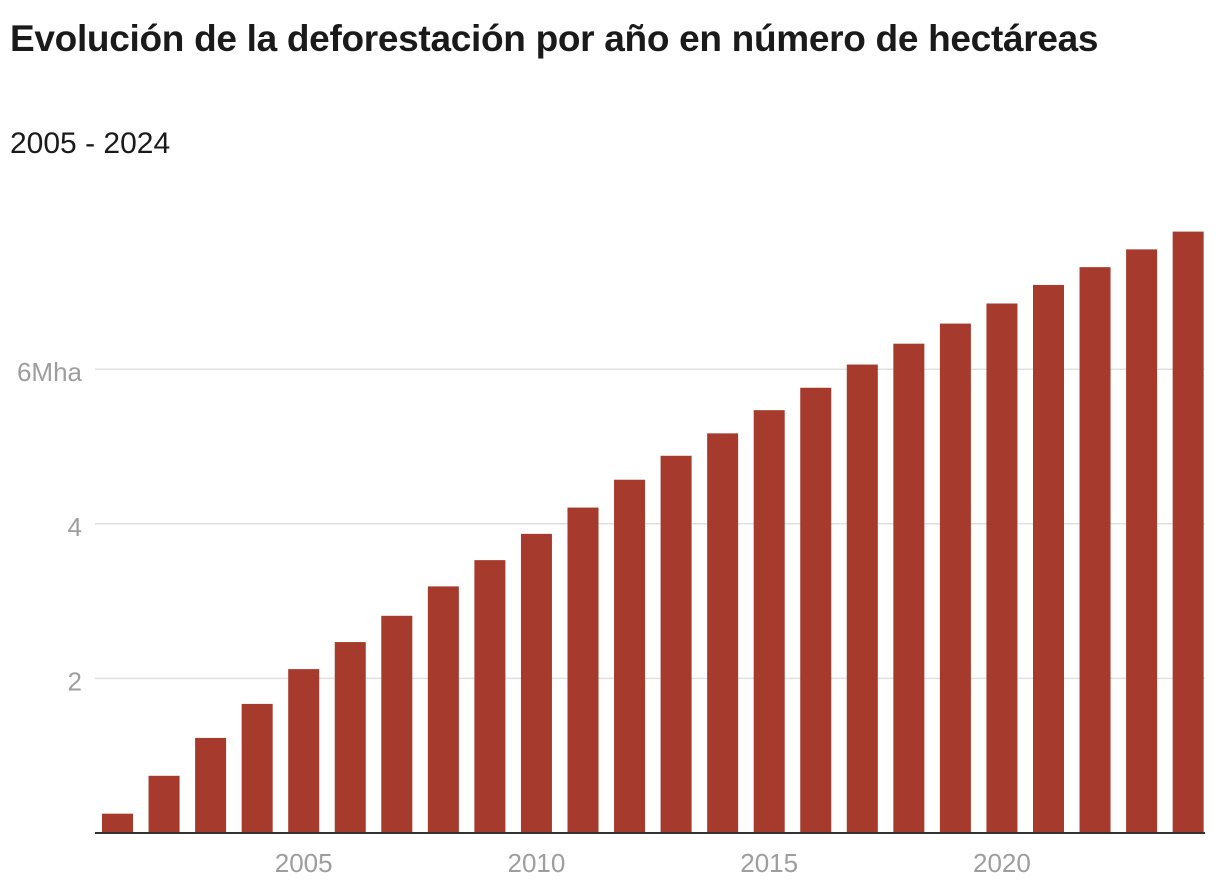  Describe the element at coordinates (490, 696) in the screenshot. I see `bar-2009` at that location.